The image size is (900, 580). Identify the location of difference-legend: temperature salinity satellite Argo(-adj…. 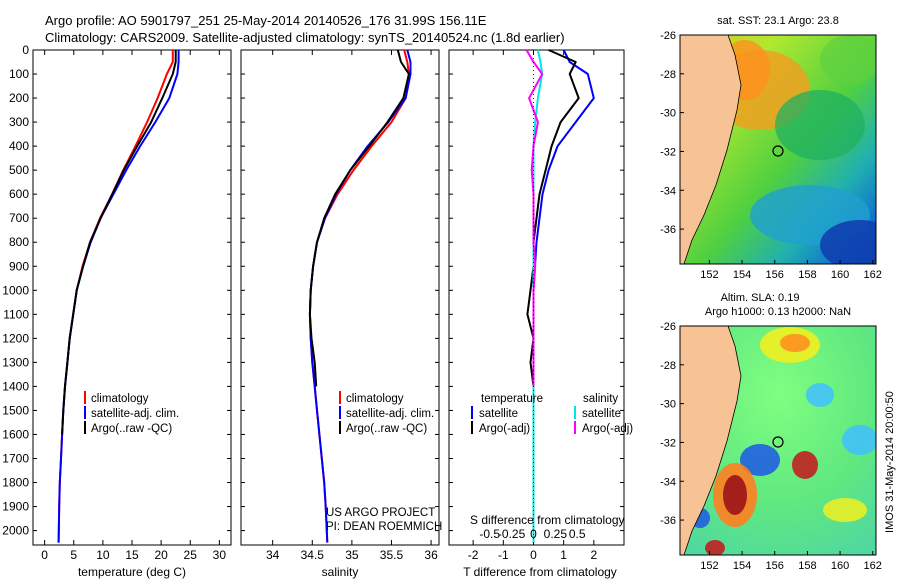
(552, 414).